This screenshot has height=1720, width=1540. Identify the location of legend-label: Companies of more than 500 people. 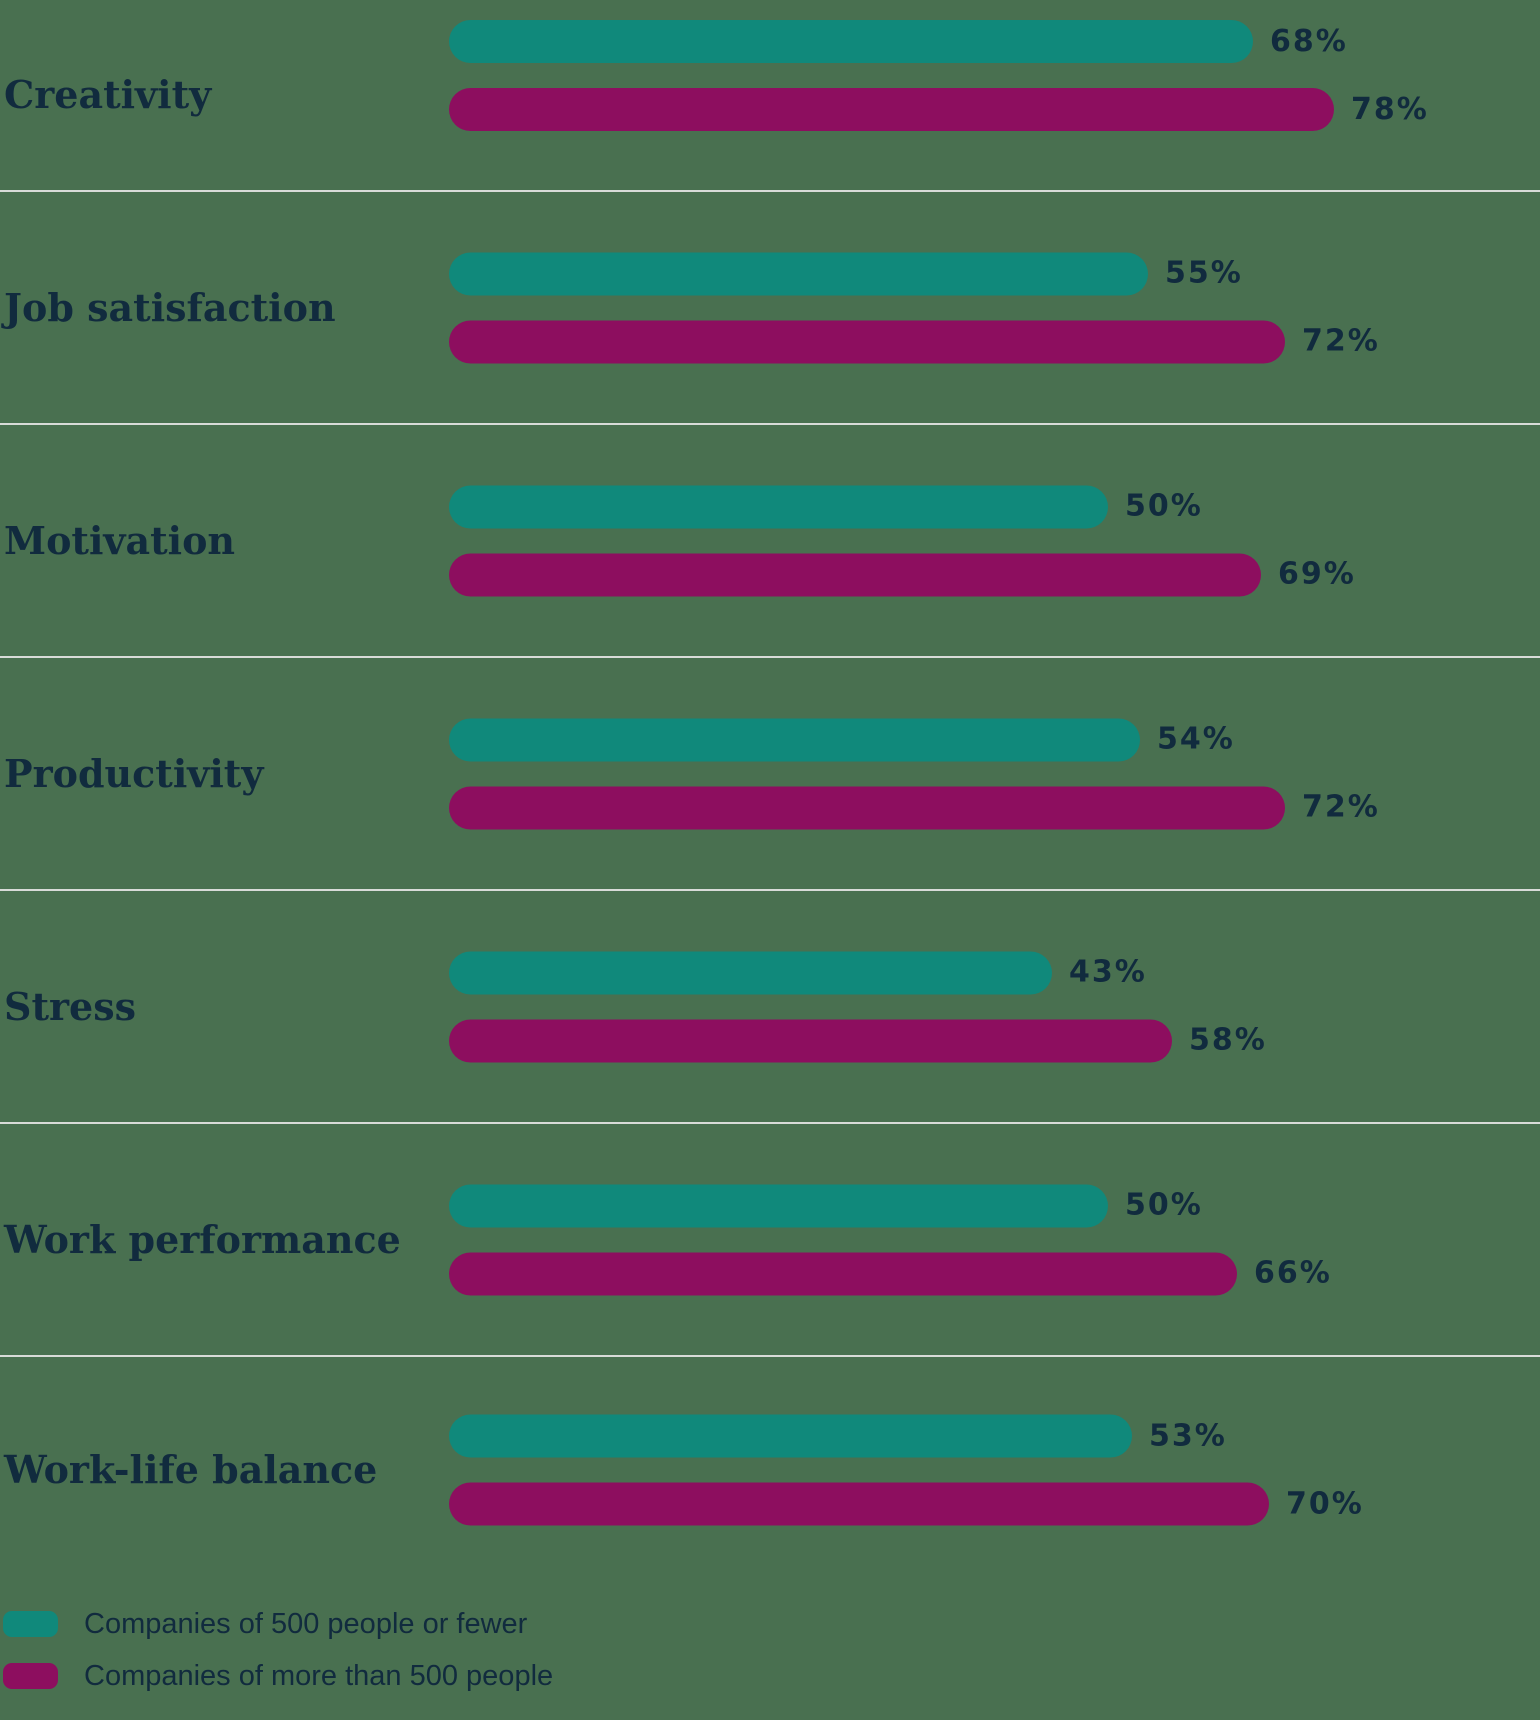
(319, 1676).